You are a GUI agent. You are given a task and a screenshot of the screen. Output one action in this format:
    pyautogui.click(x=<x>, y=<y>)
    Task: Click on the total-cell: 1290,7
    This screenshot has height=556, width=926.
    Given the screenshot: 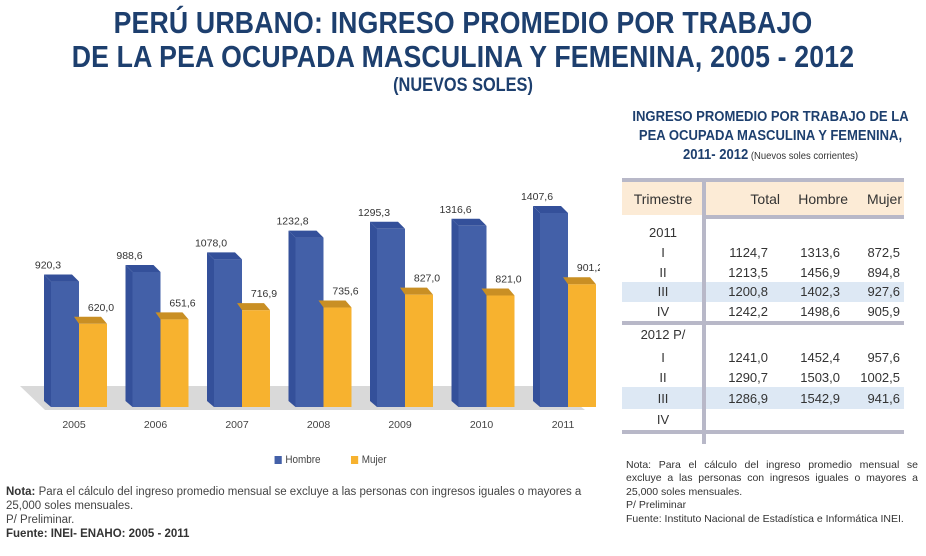 What is the action you would take?
    pyautogui.click(x=748, y=377)
    